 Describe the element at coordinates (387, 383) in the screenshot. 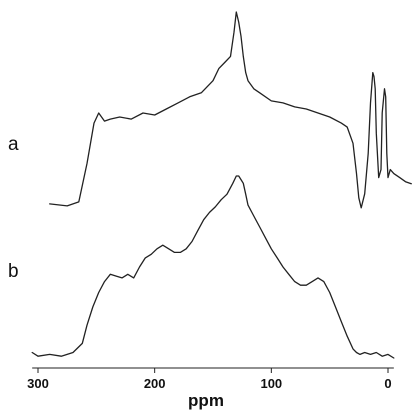

I see `x-tick-label-0: 0` at that location.